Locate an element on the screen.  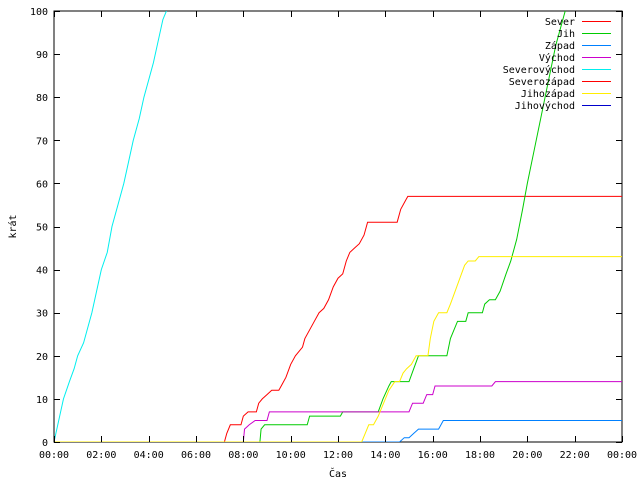
x-tick-label-3: 06:00 is located at coordinates (196, 455).